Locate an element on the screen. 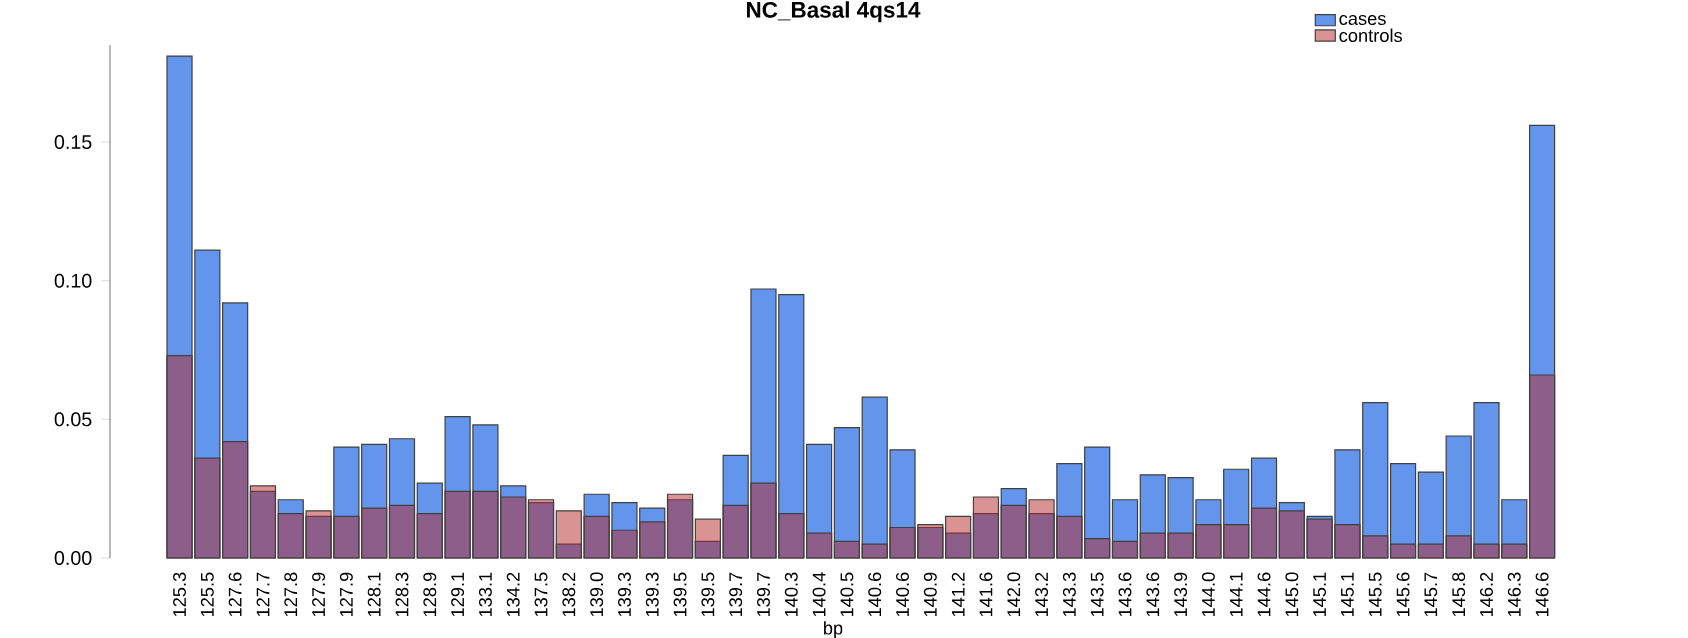 Image resolution: width=1688 pixels, height=638 pixels. x-tick-label: 140.9 is located at coordinates (930, 594).